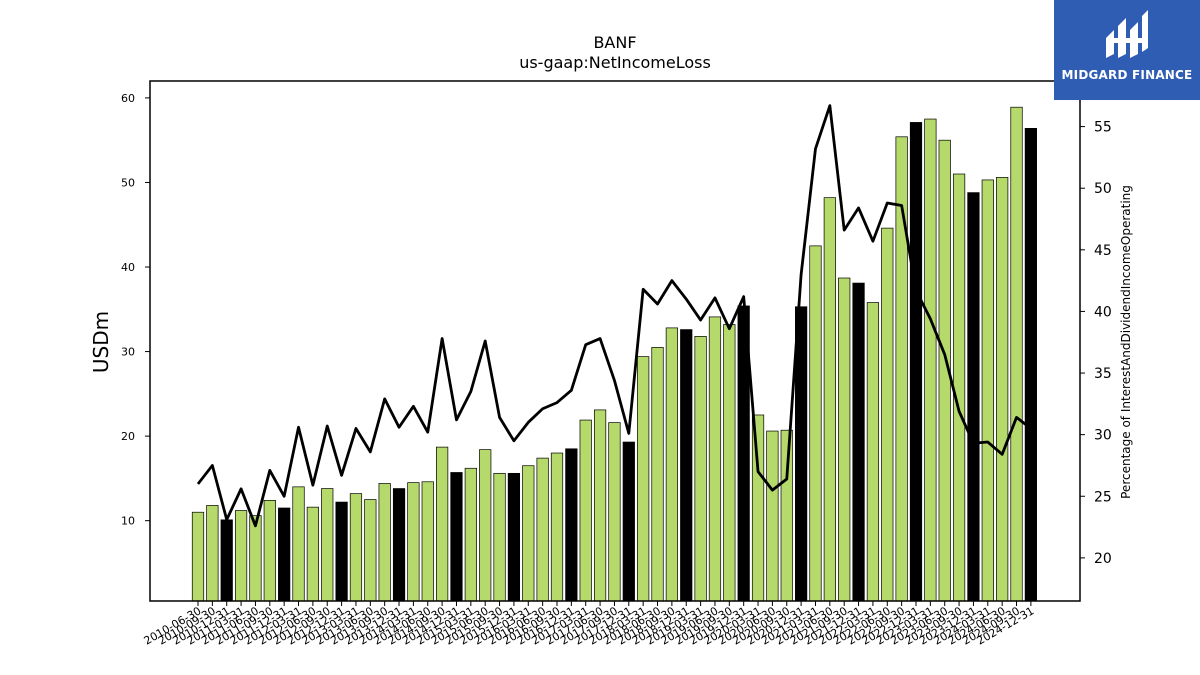 Image resolution: width=1200 pixels, height=675 pixels. I want to click on brand-logo: MIDGARD FINANCE, so click(1127, 50).